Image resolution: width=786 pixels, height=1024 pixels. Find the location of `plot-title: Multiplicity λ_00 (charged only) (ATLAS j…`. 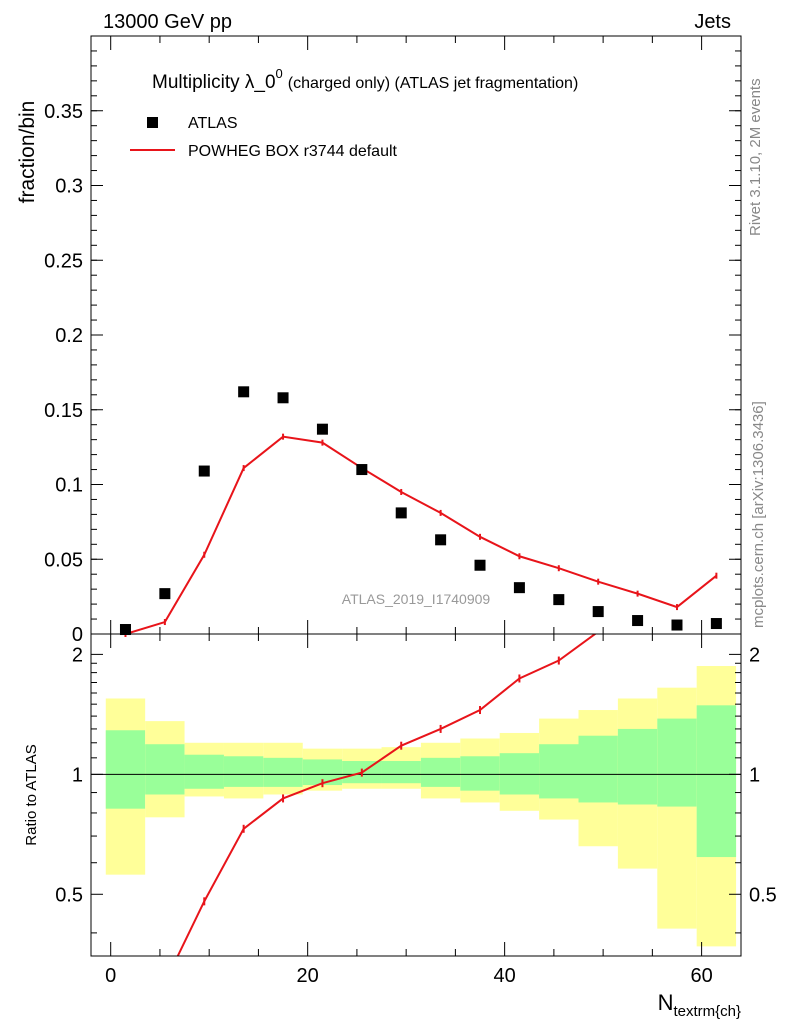

plot-title: Multiplicity λ_00 (charged only) (ATLAS j… is located at coordinates (365, 79).